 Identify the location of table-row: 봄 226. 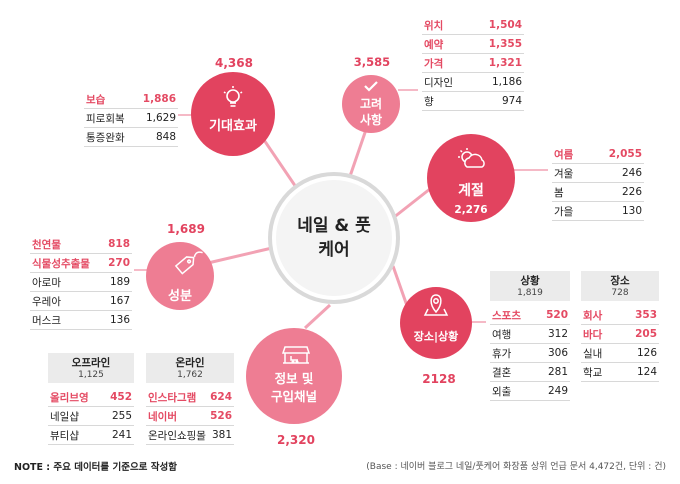
(598, 192).